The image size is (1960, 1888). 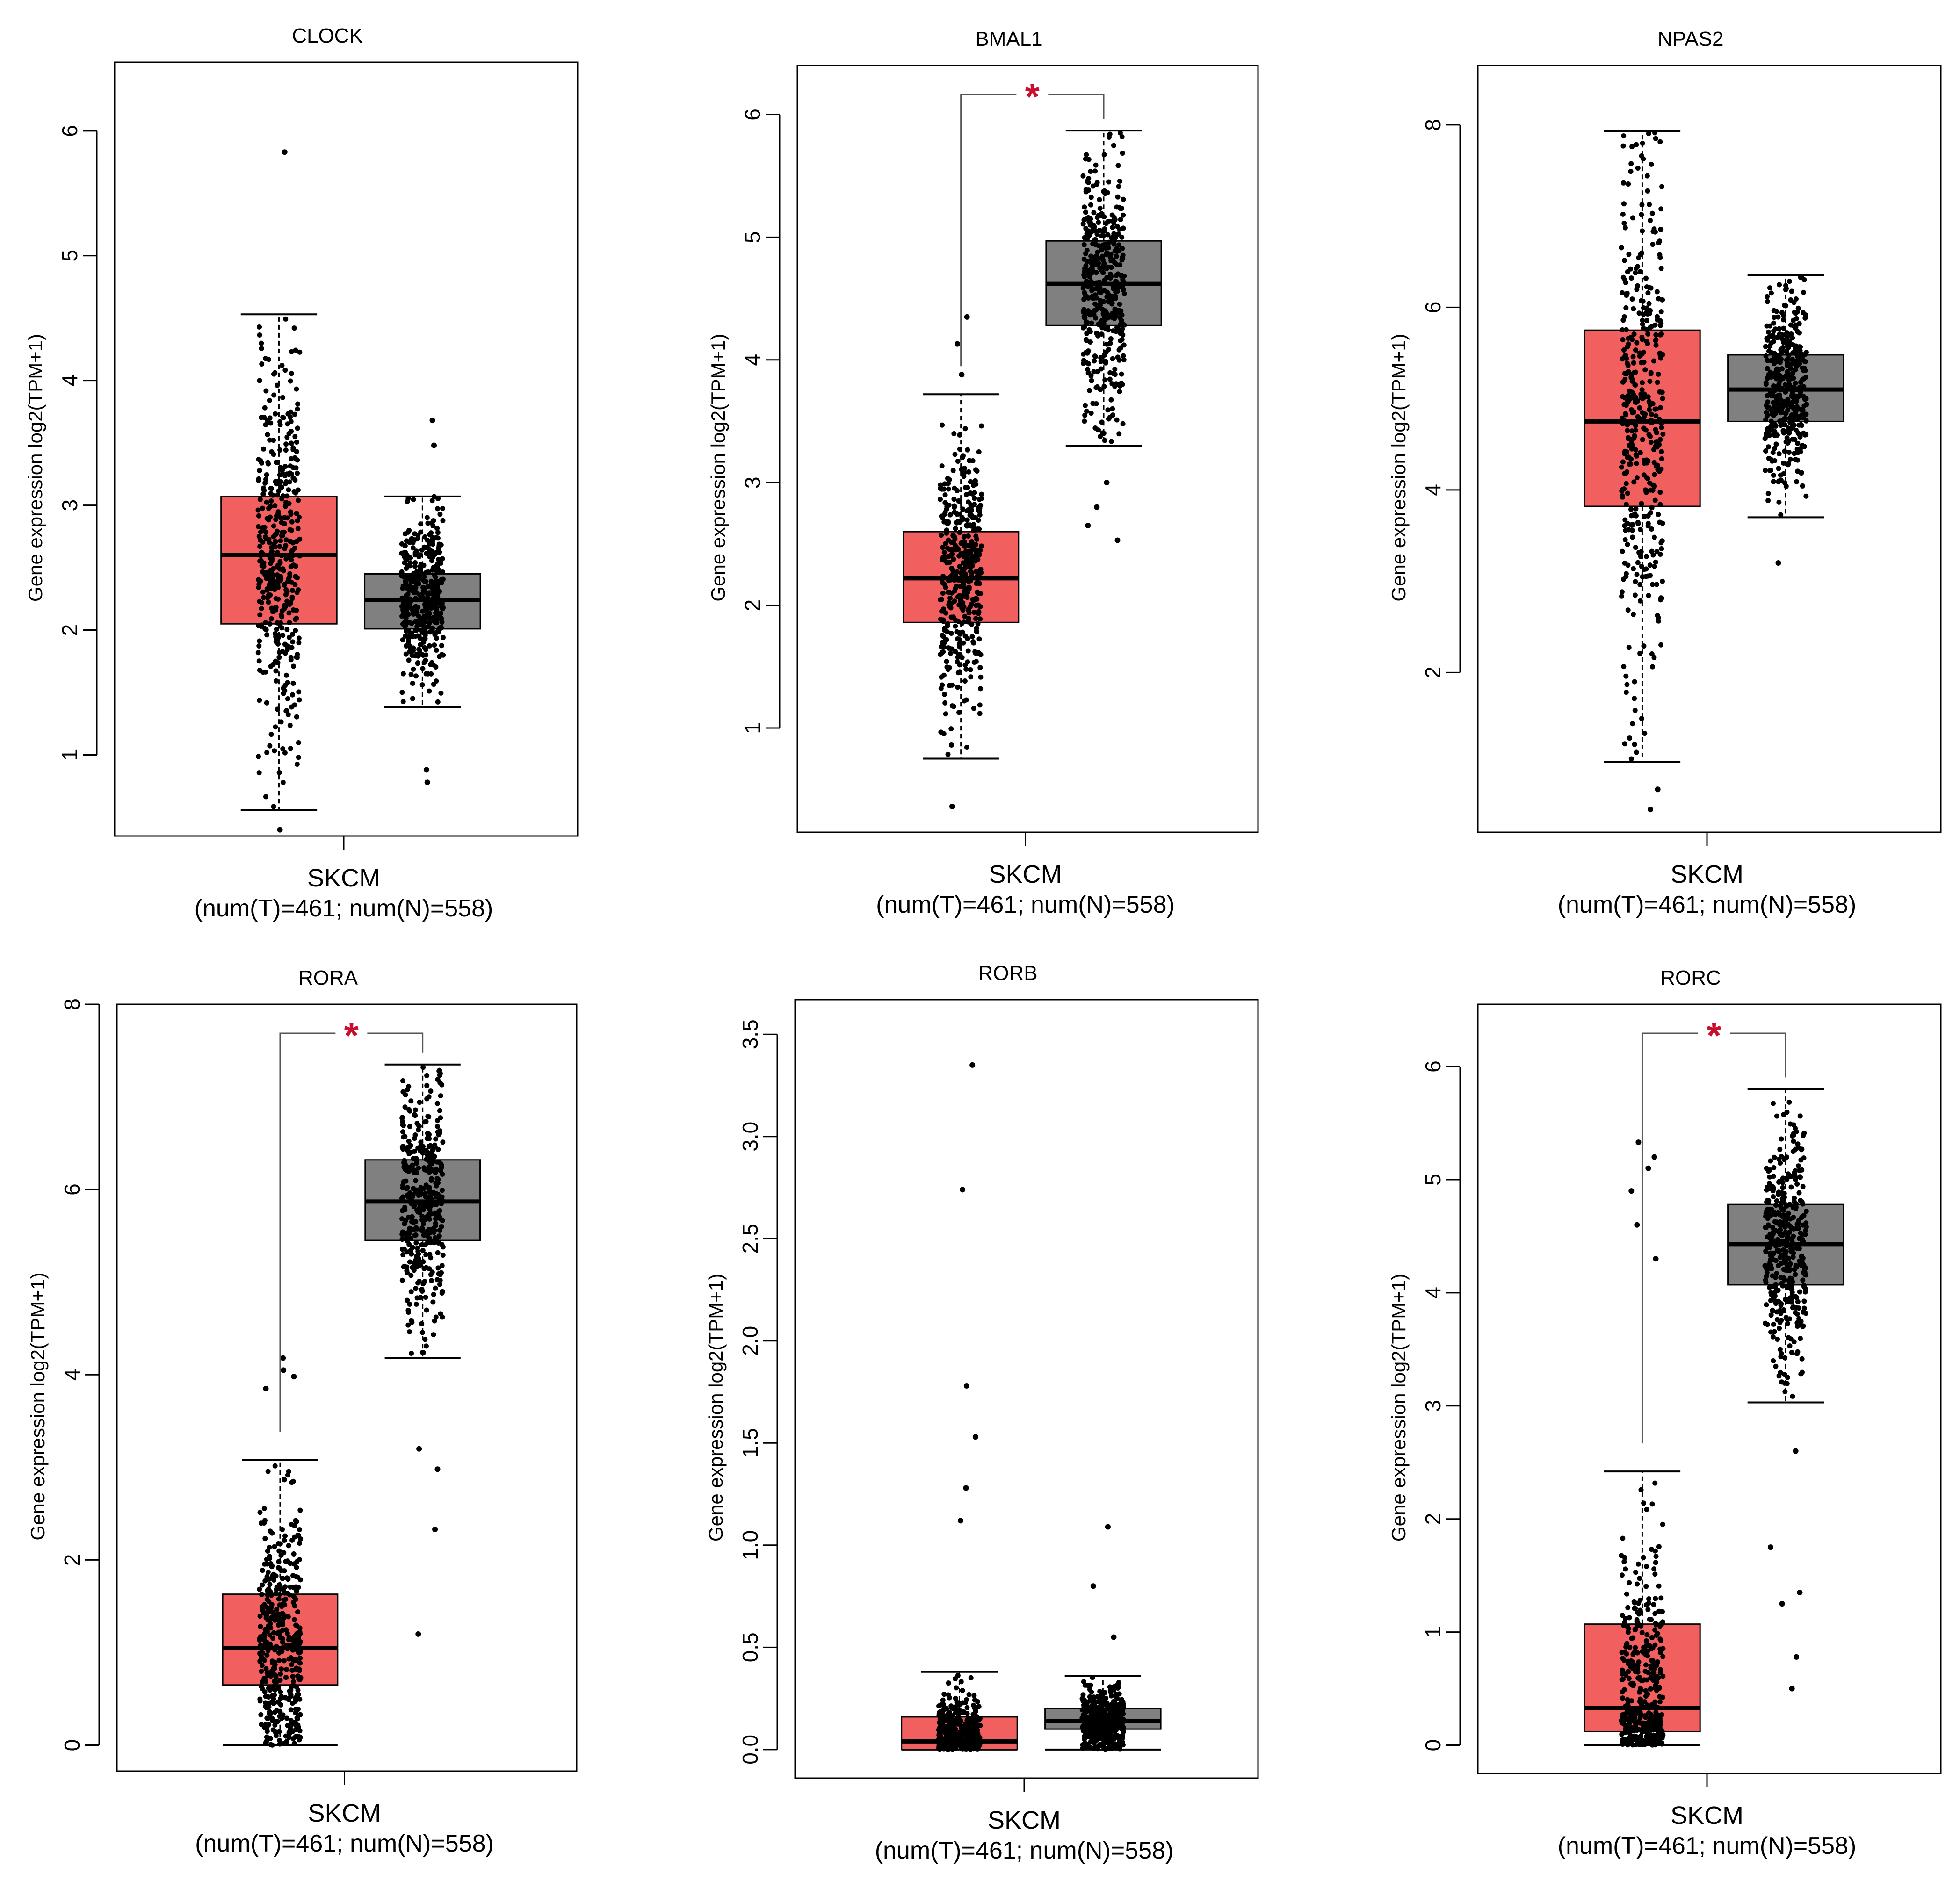 What do you see at coordinates (70, 256) in the screenshot?
I see `y-tick-label: 5` at bounding box center [70, 256].